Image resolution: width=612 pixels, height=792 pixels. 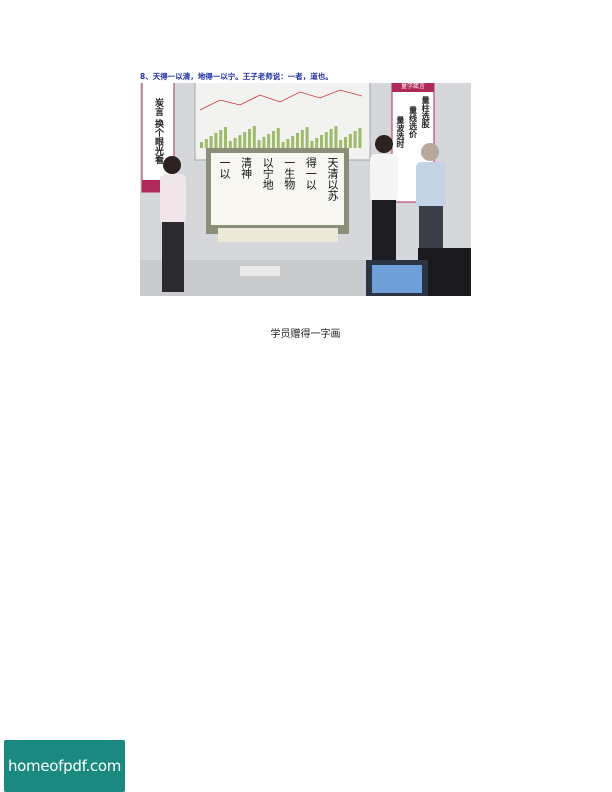 I want to click on calligraphy-col-4: 以宁地, so click(x=268, y=173).